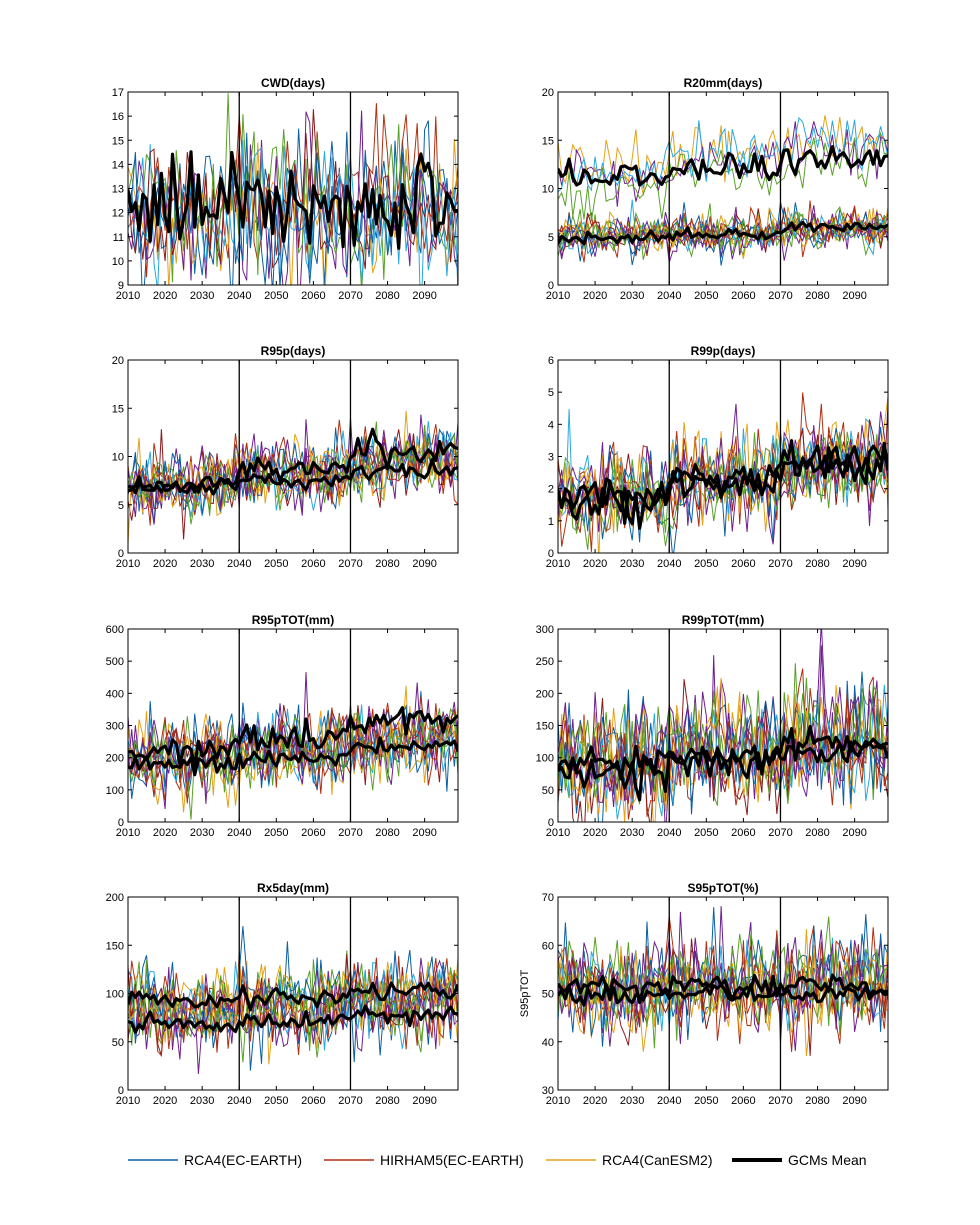  What do you see at coordinates (243, 1160) in the screenshot?
I see `legend-label-rca4-ec-earth: RCA4(EC-EARTH)` at bounding box center [243, 1160].